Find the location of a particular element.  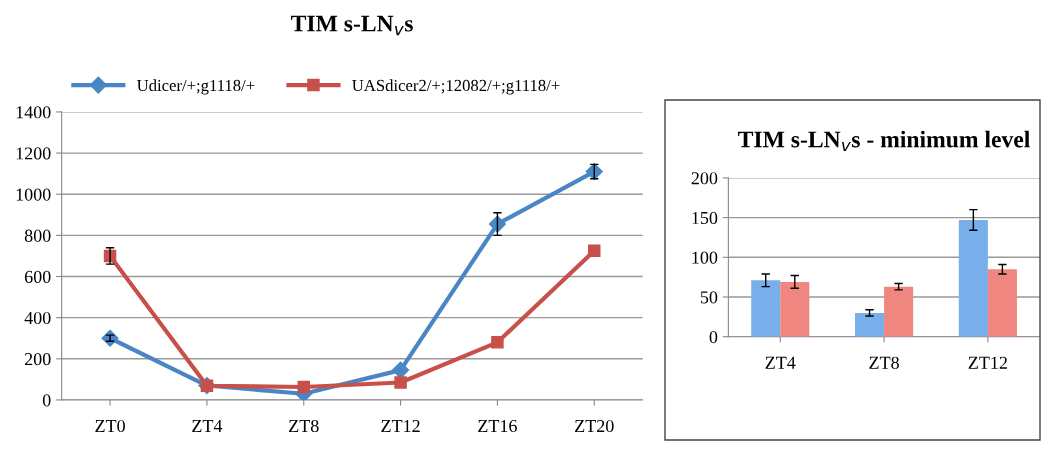

legend-label: UASdicer2/+;12082/+;g1118/+ is located at coordinates (456, 87).